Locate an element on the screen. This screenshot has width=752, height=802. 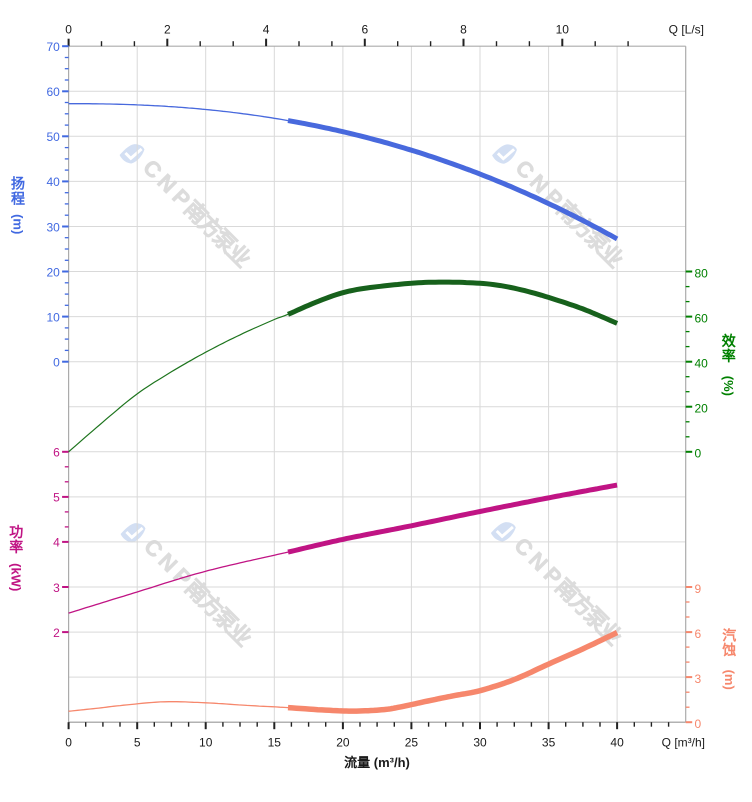
svg-text: 效 is located at coordinates (729, 341).